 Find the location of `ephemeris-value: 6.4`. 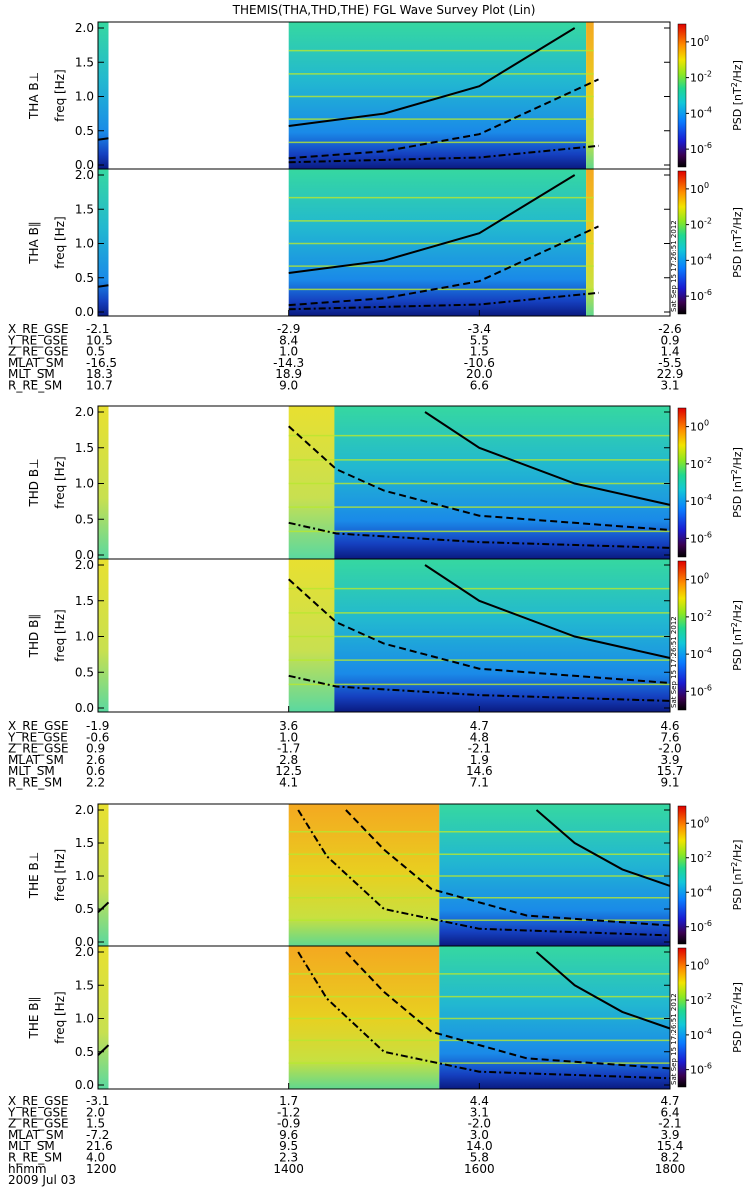

ephemeris-value: 6.4 is located at coordinates (669, 1112).